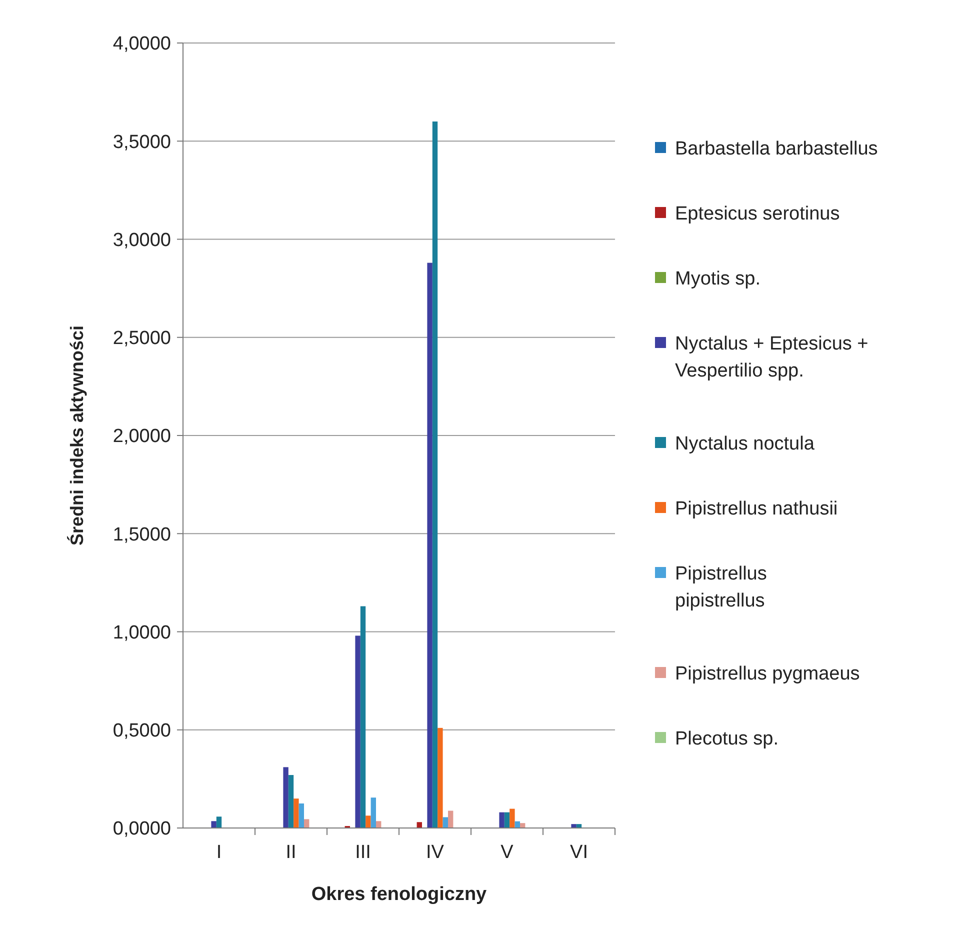 The width and height of the screenshot is (953, 944). I want to click on y-tick-label: 1,5000, so click(141, 535).